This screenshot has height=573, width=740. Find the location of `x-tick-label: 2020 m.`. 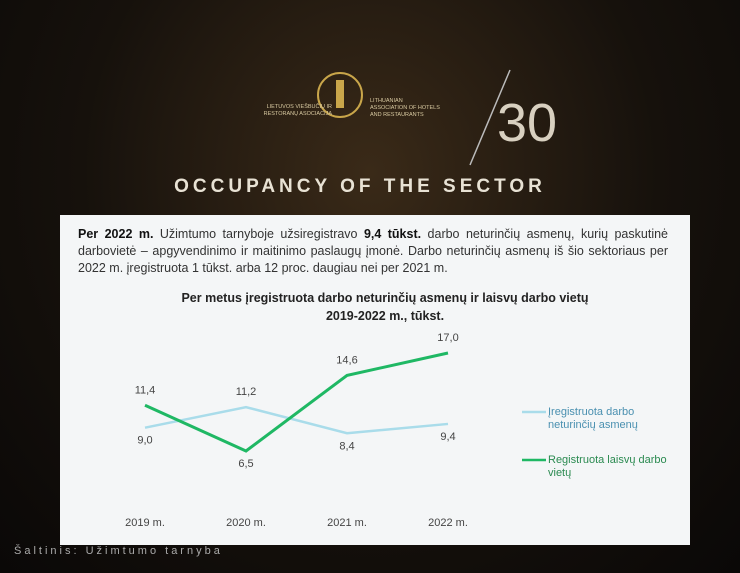

x-tick-label: 2020 m. is located at coordinates (246, 523).